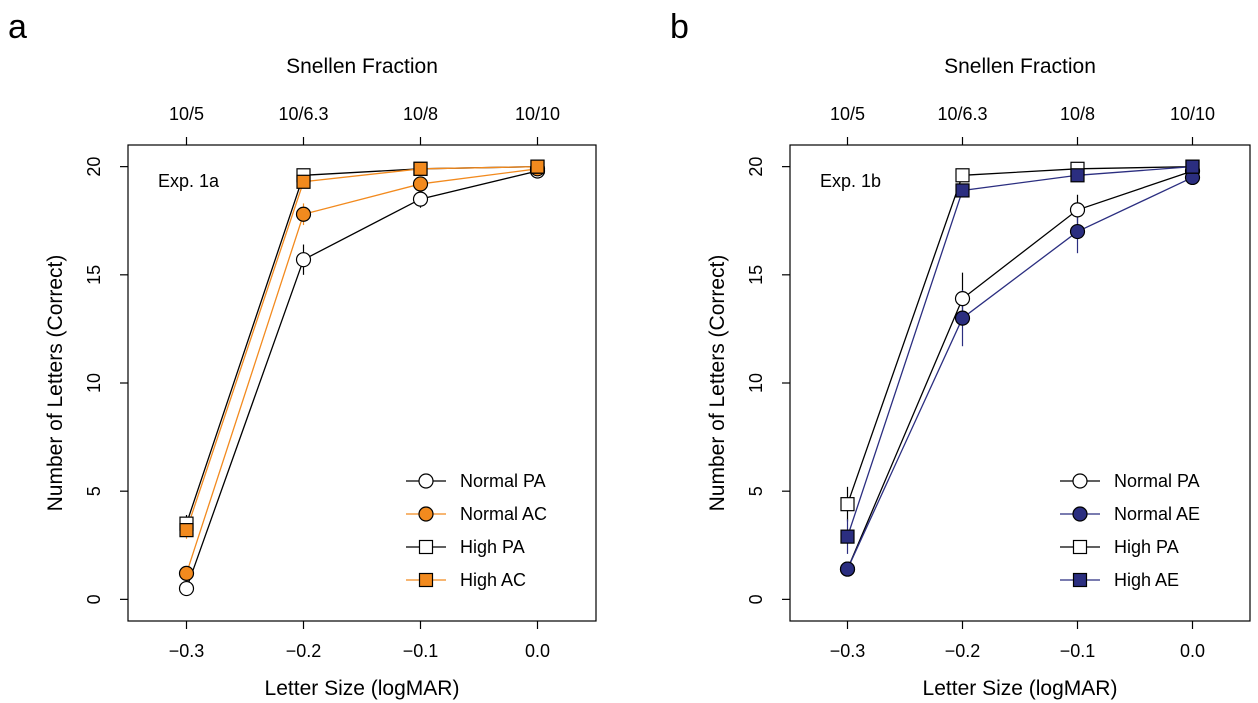 The height and width of the screenshot is (703, 1258). Describe the element at coordinates (717, 383) in the screenshot. I see `chart-b-y-axis-title: Number of Letters (Correct)` at that location.